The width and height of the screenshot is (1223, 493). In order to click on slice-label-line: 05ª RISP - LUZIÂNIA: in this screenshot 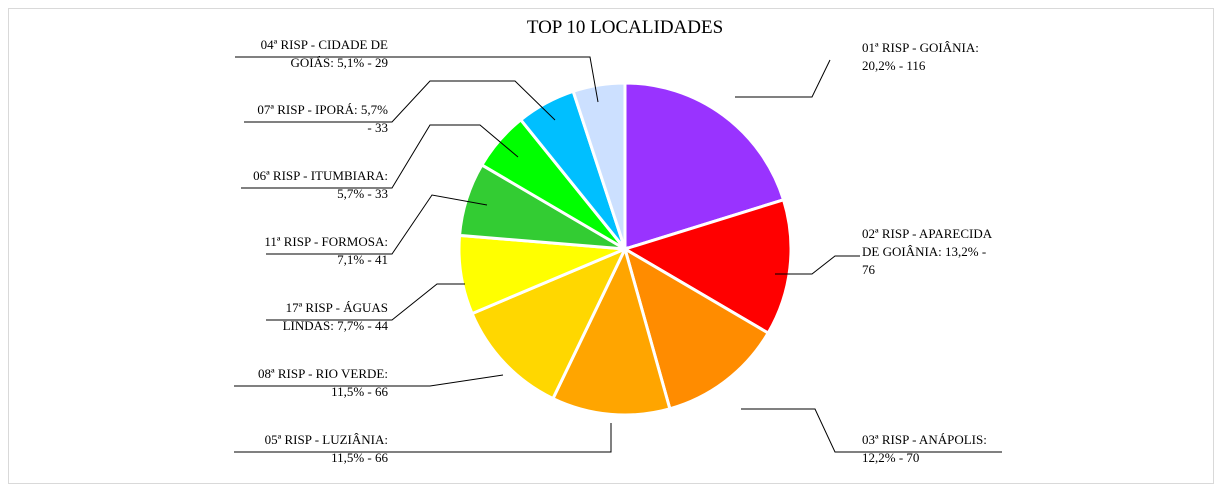, I will do `click(326, 439)`.